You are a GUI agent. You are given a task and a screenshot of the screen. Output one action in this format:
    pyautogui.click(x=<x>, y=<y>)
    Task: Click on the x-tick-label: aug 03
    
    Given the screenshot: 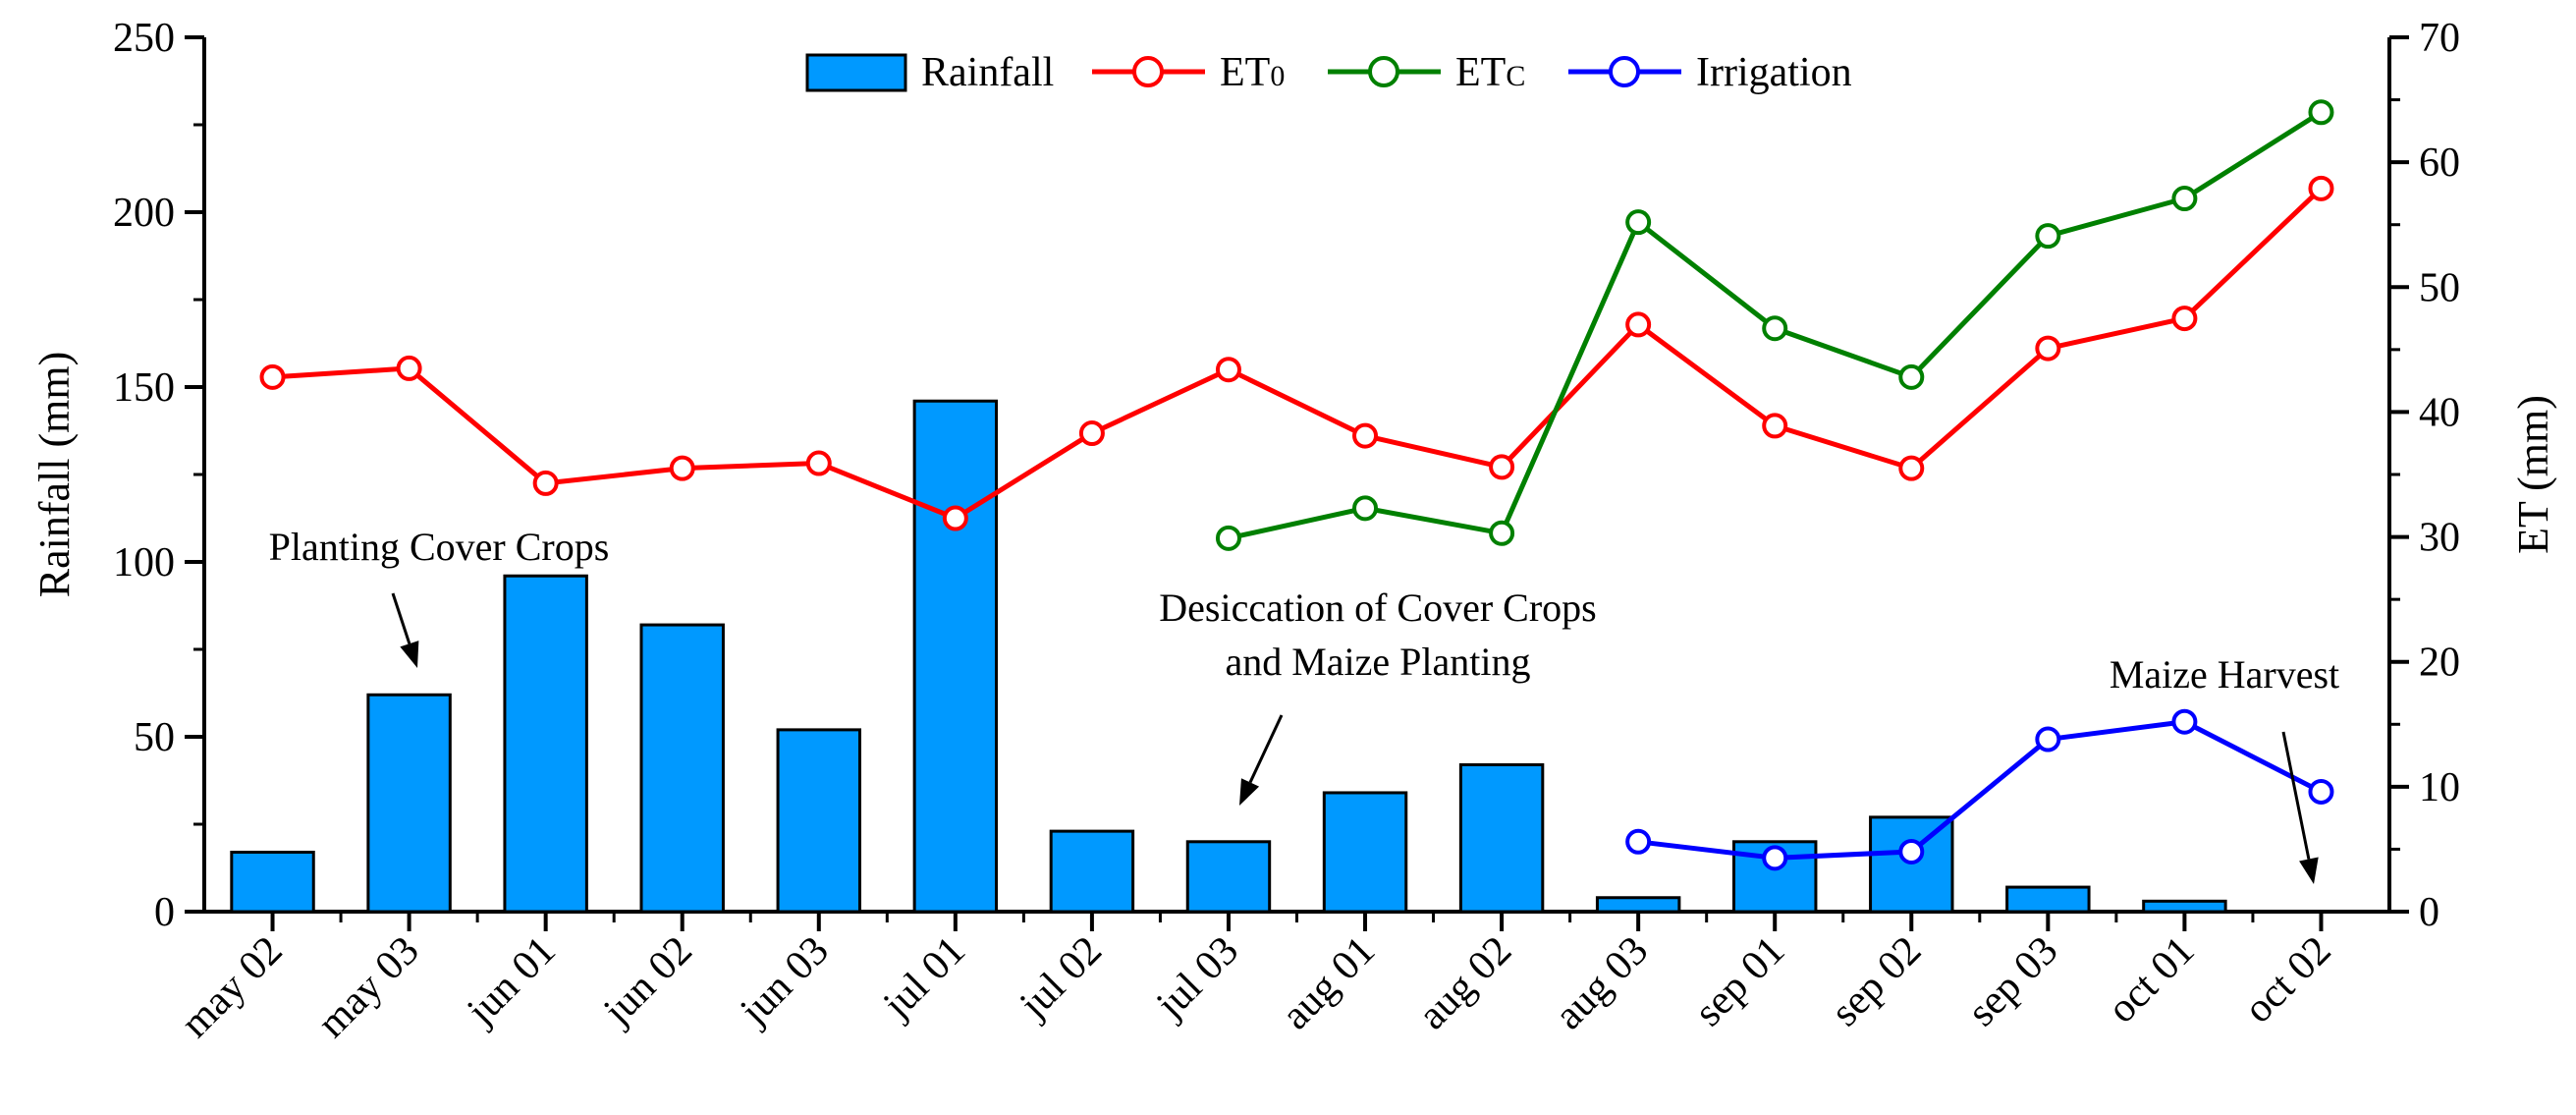 What is the action you would take?
    pyautogui.click(x=1602, y=983)
    